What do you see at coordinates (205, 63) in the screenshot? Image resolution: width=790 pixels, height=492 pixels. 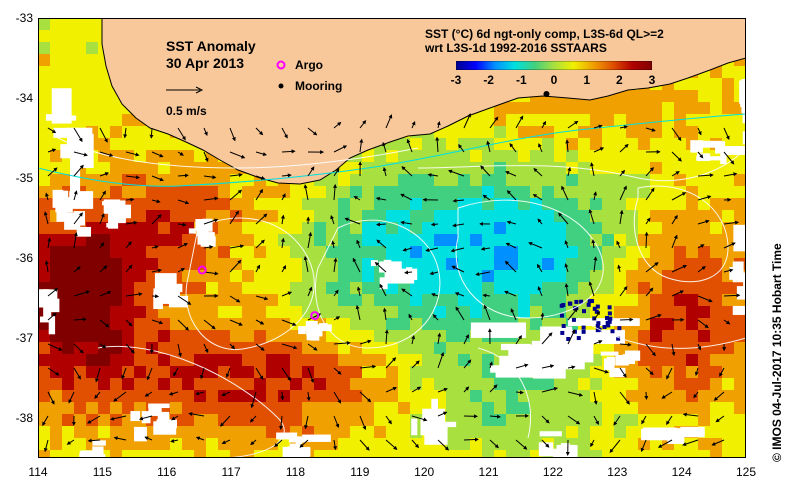 I see `map-date: 30 Apr 2013` at bounding box center [205, 63].